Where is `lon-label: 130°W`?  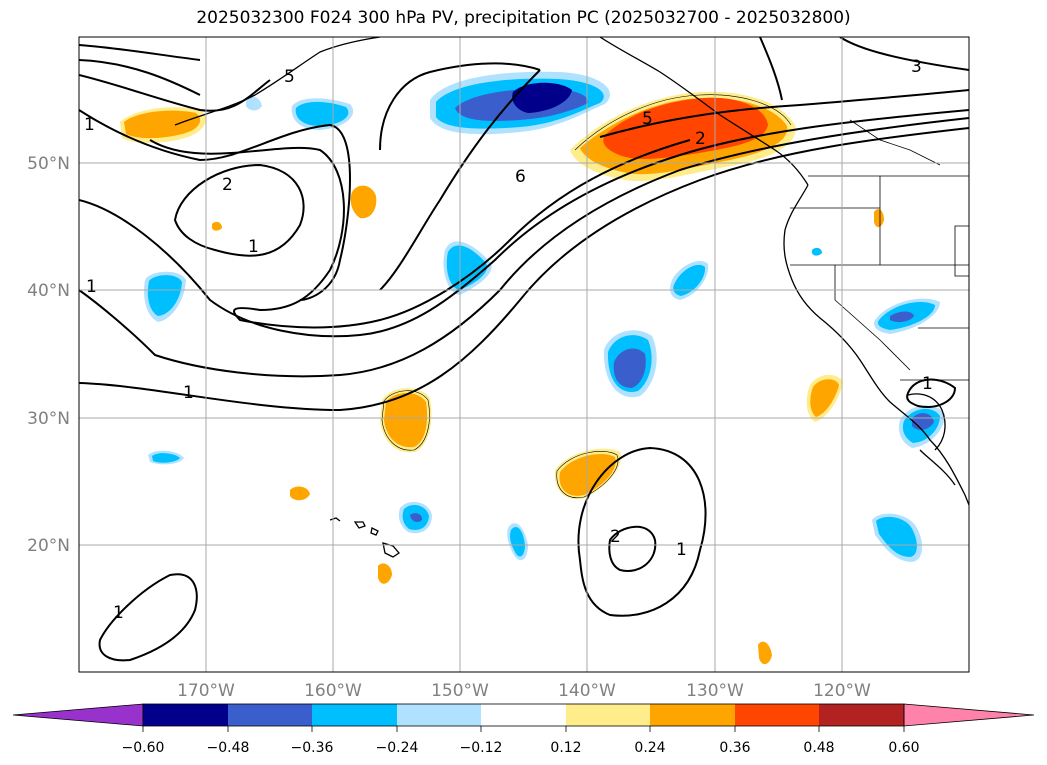 lon-label: 130°W is located at coordinates (715, 691).